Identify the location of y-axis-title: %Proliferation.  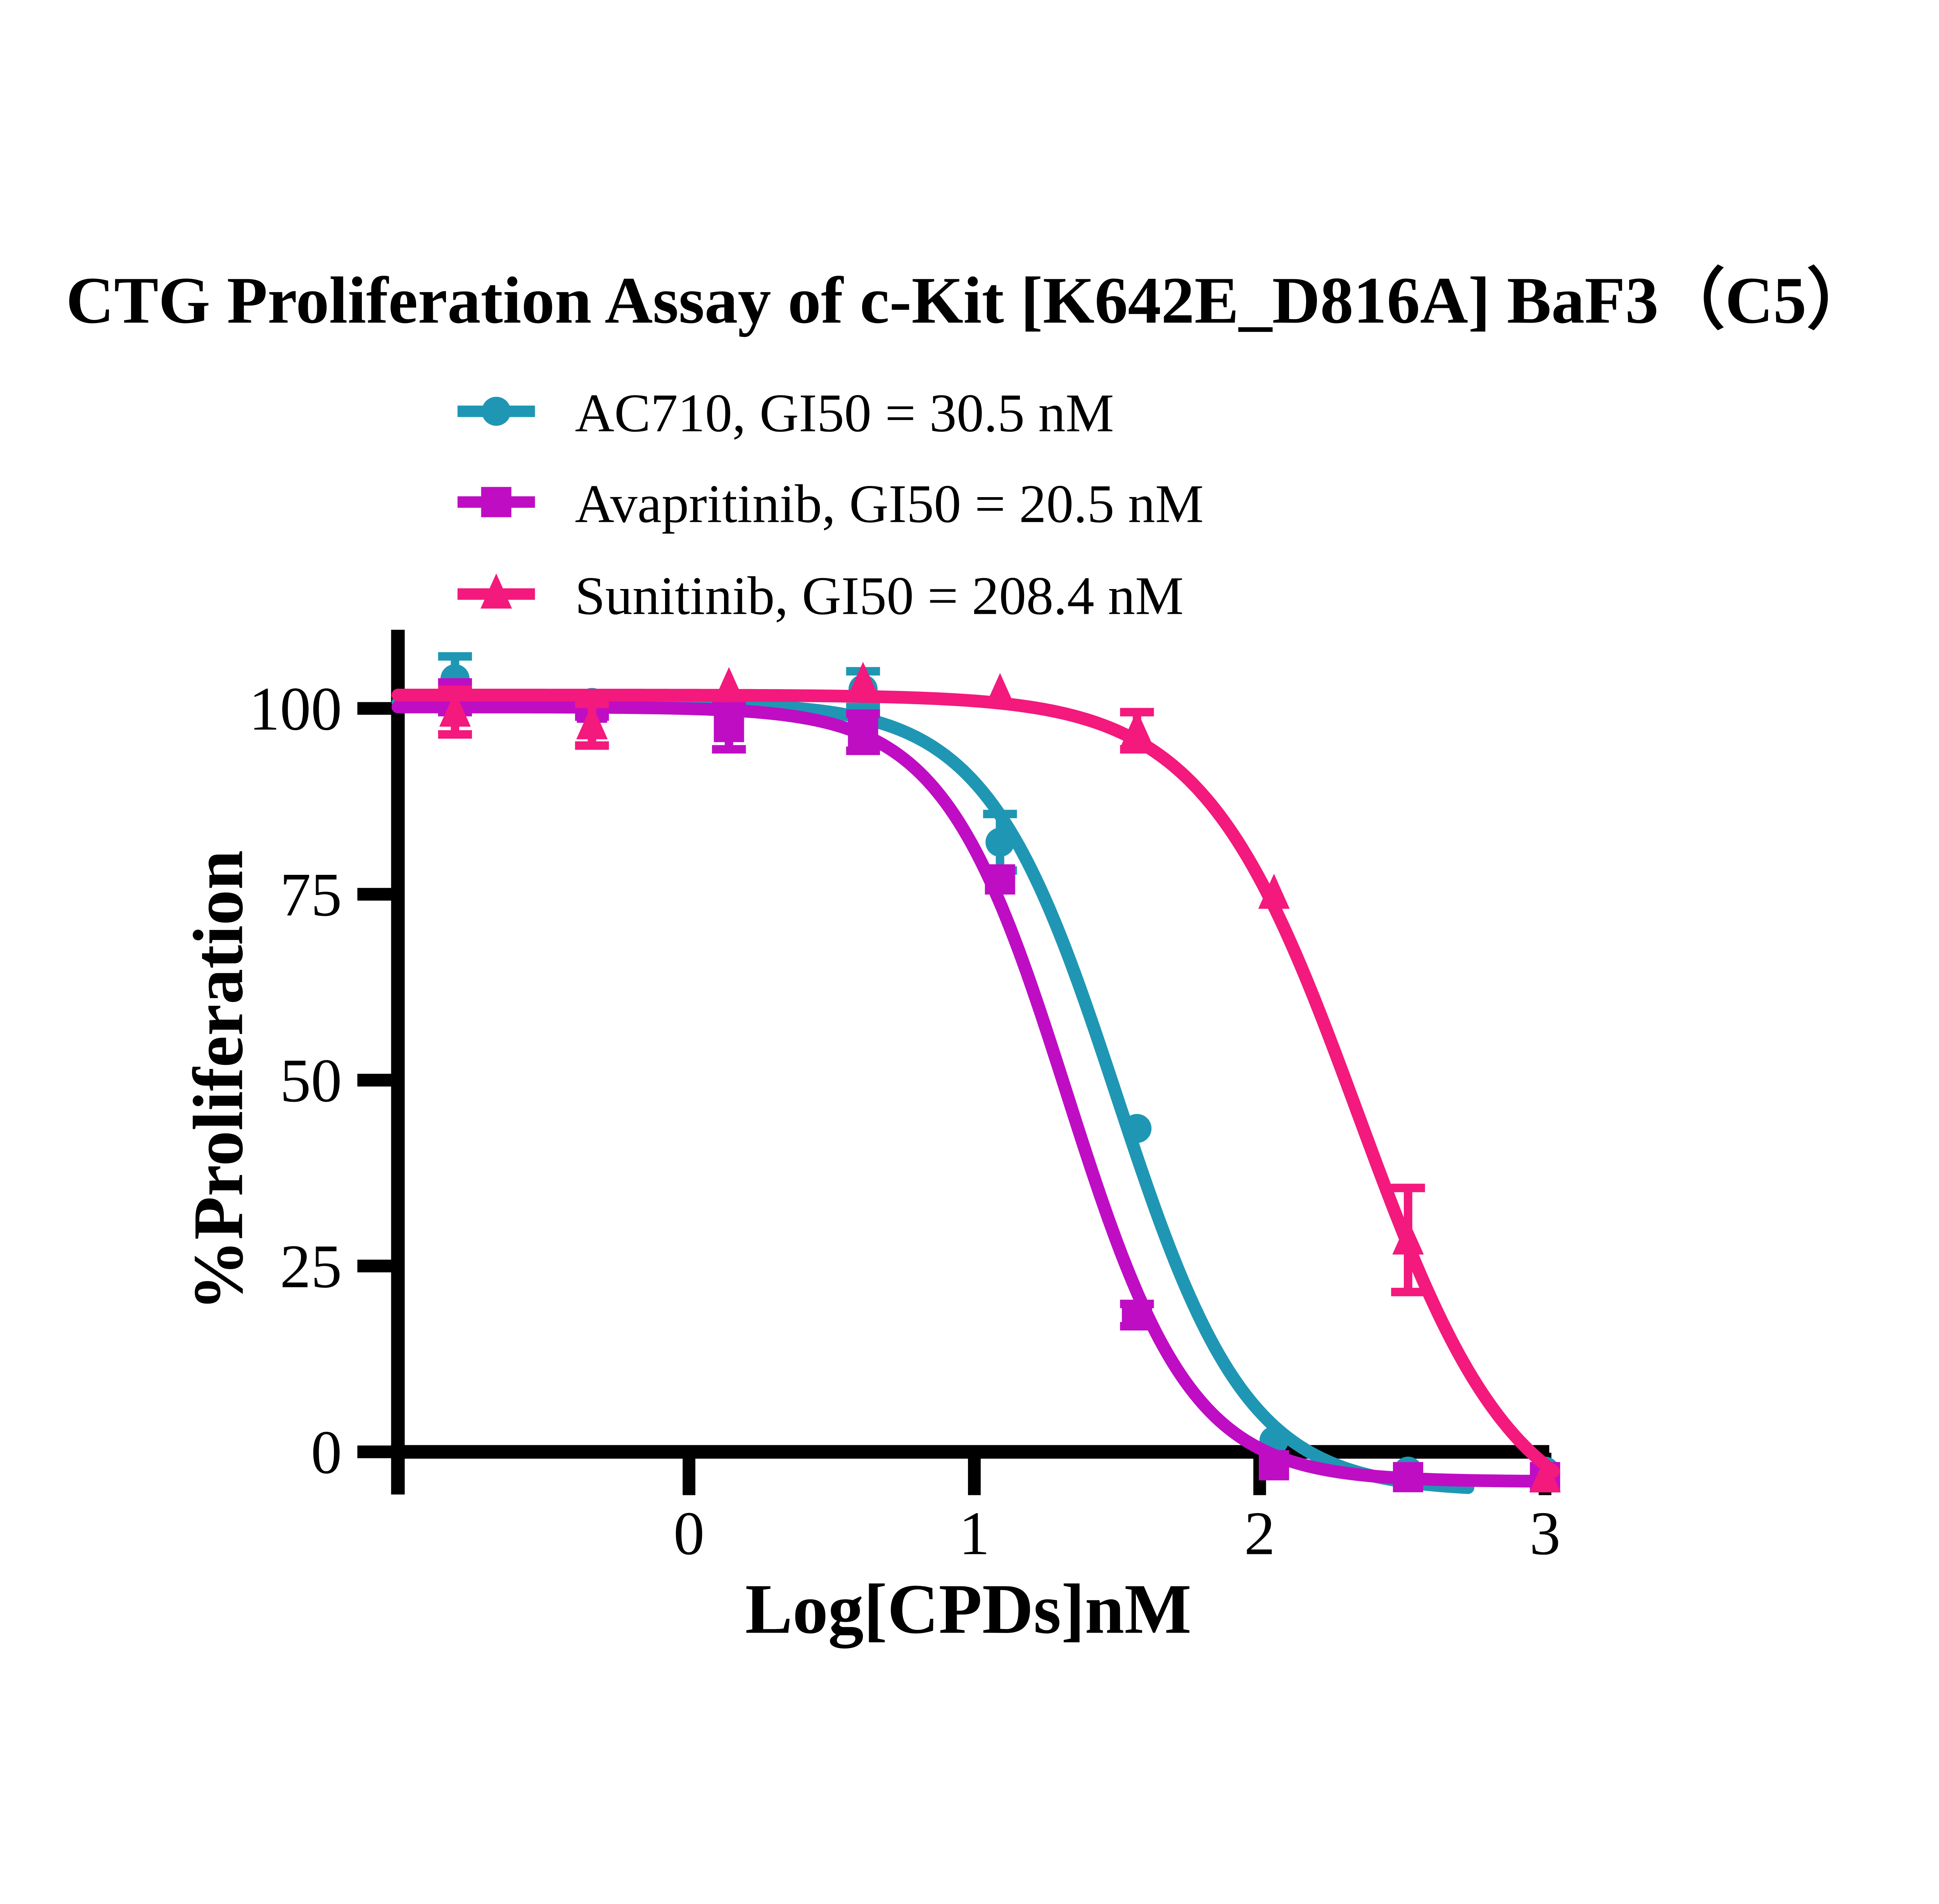
(218, 1080).